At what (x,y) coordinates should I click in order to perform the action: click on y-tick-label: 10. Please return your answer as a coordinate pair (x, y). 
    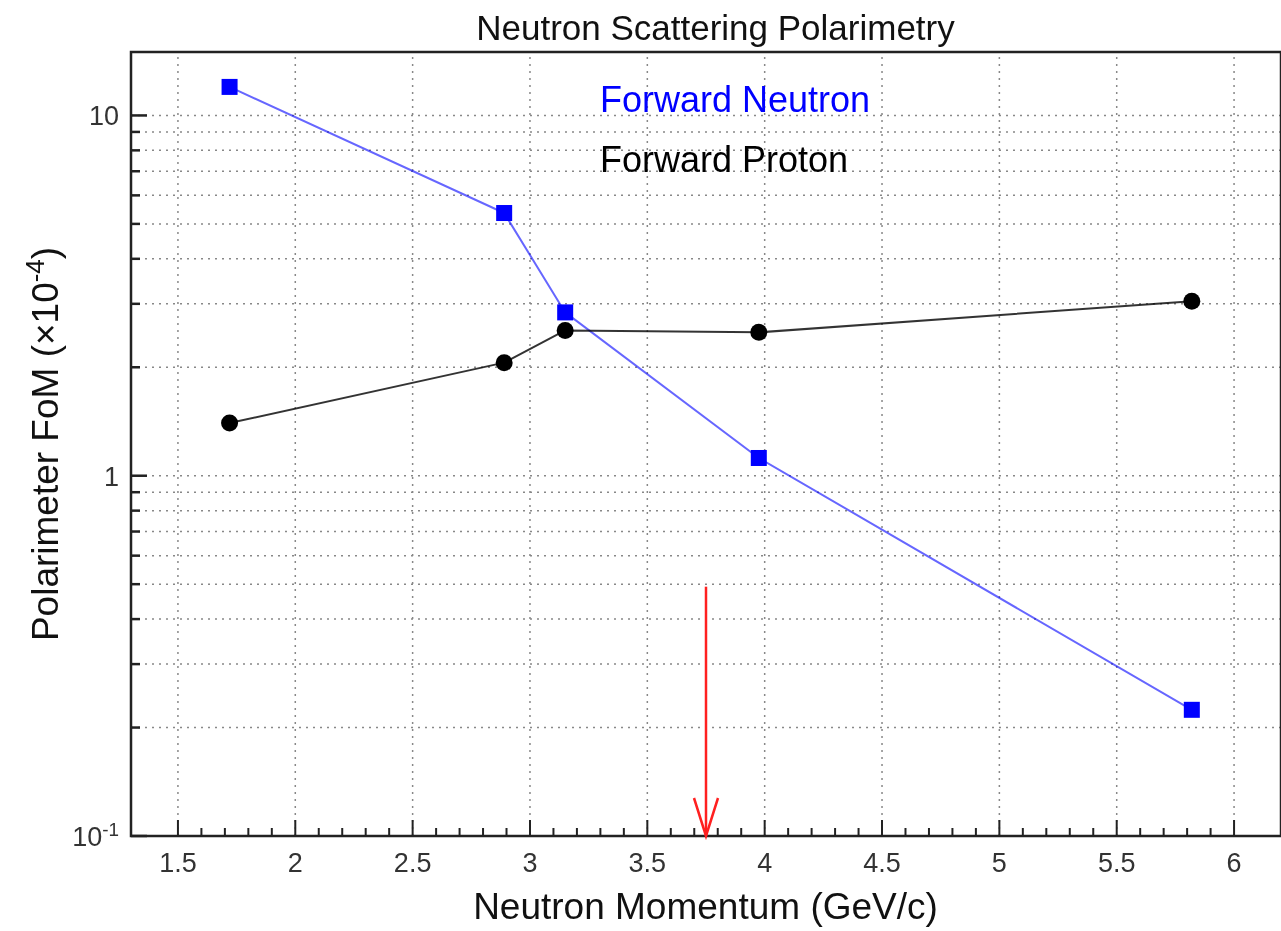
    Looking at the image, I should click on (103, 116).